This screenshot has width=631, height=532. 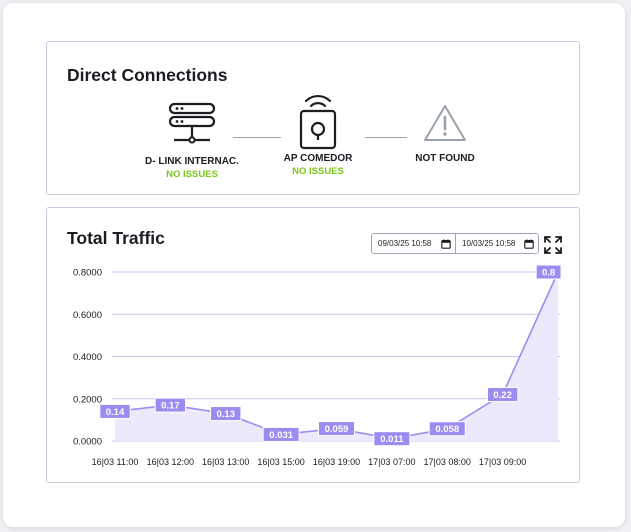 What do you see at coordinates (192, 161) in the screenshot?
I see `device-name: D- LINK INTERNAC.` at bounding box center [192, 161].